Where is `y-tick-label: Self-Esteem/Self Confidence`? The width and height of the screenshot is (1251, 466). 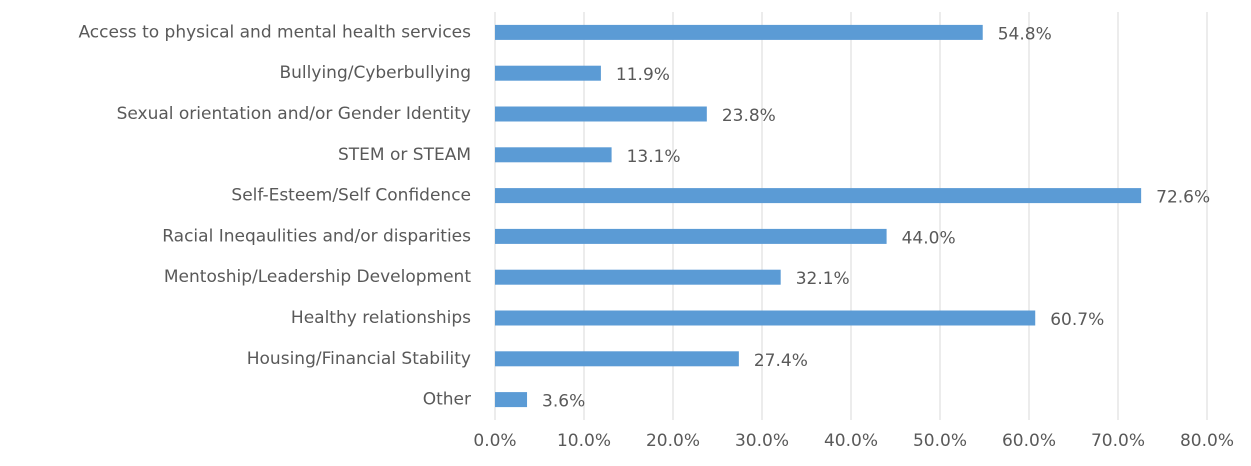 y-tick-label: Self-Esteem/Self Confidence is located at coordinates (351, 196).